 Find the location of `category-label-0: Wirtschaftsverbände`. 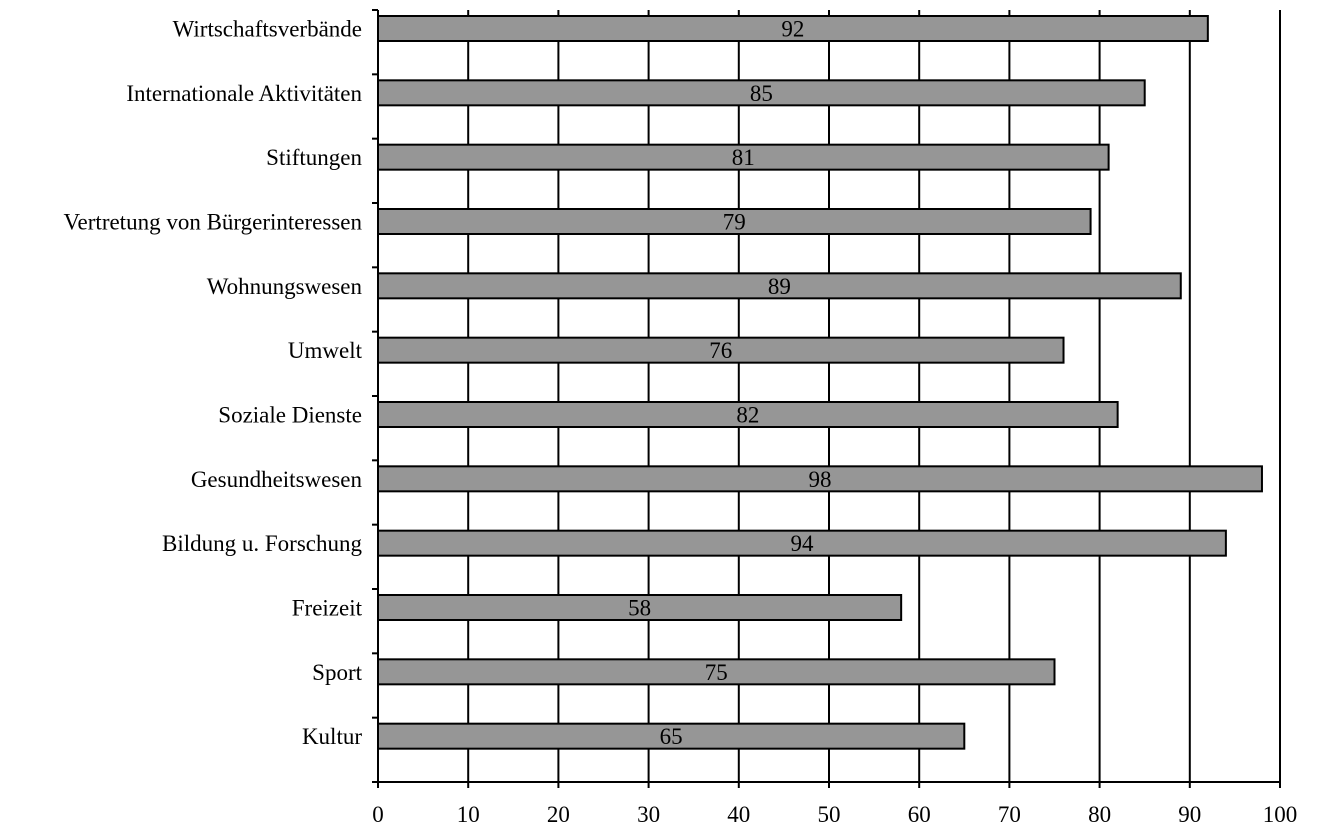

category-label-0: Wirtschaftsverbände is located at coordinates (267, 29).